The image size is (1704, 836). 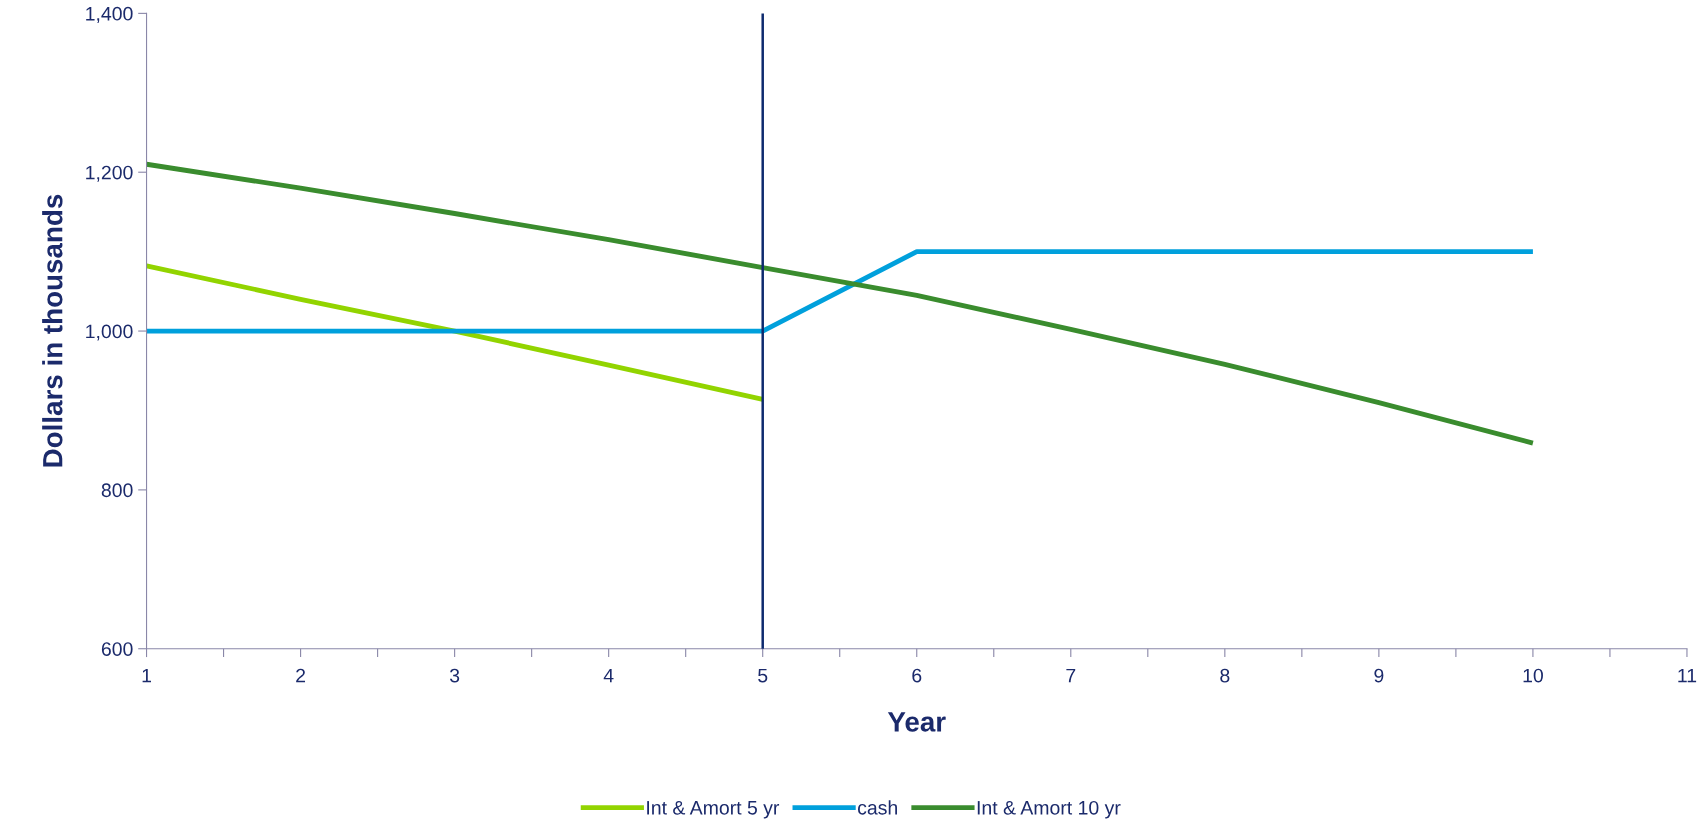 I want to click on x-tick-label: 4, so click(x=608, y=675).